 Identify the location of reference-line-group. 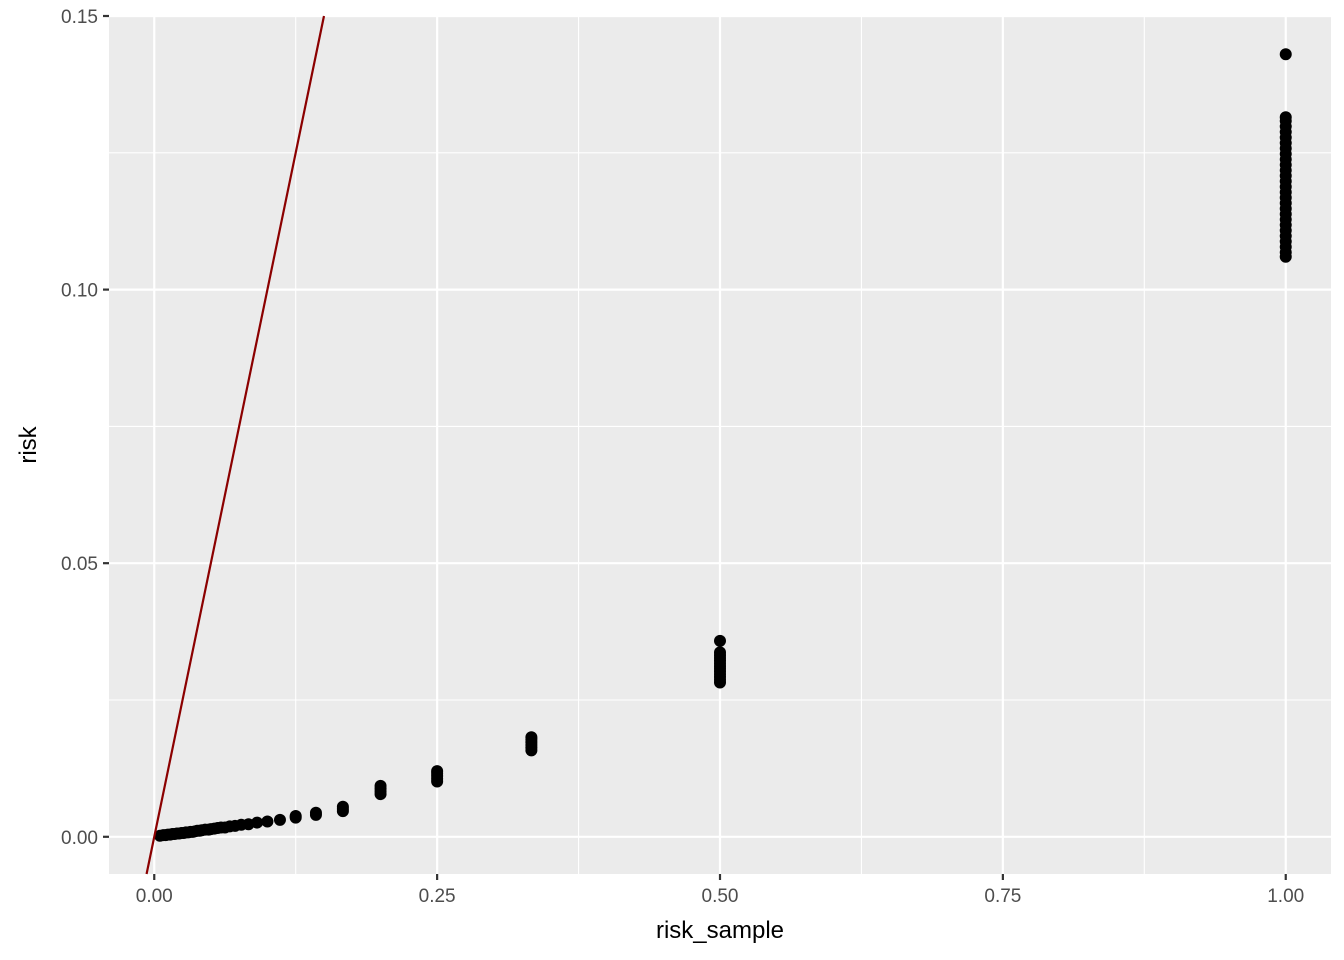
(235, 445).